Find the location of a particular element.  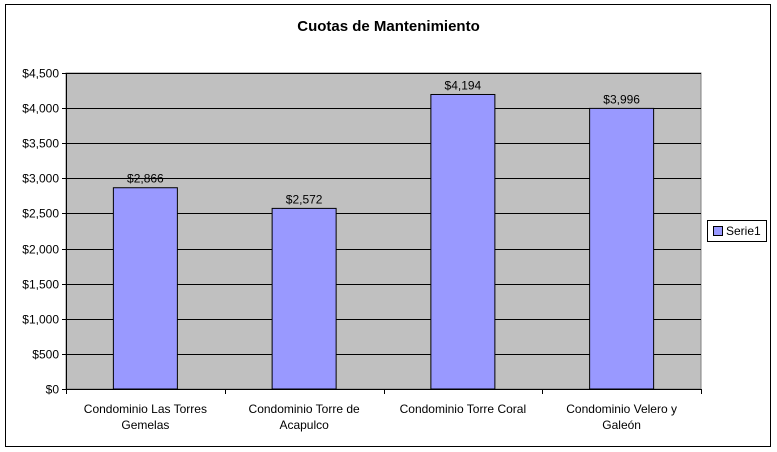

x-tick-label: Condominio Las Torres is located at coordinates (145, 409).